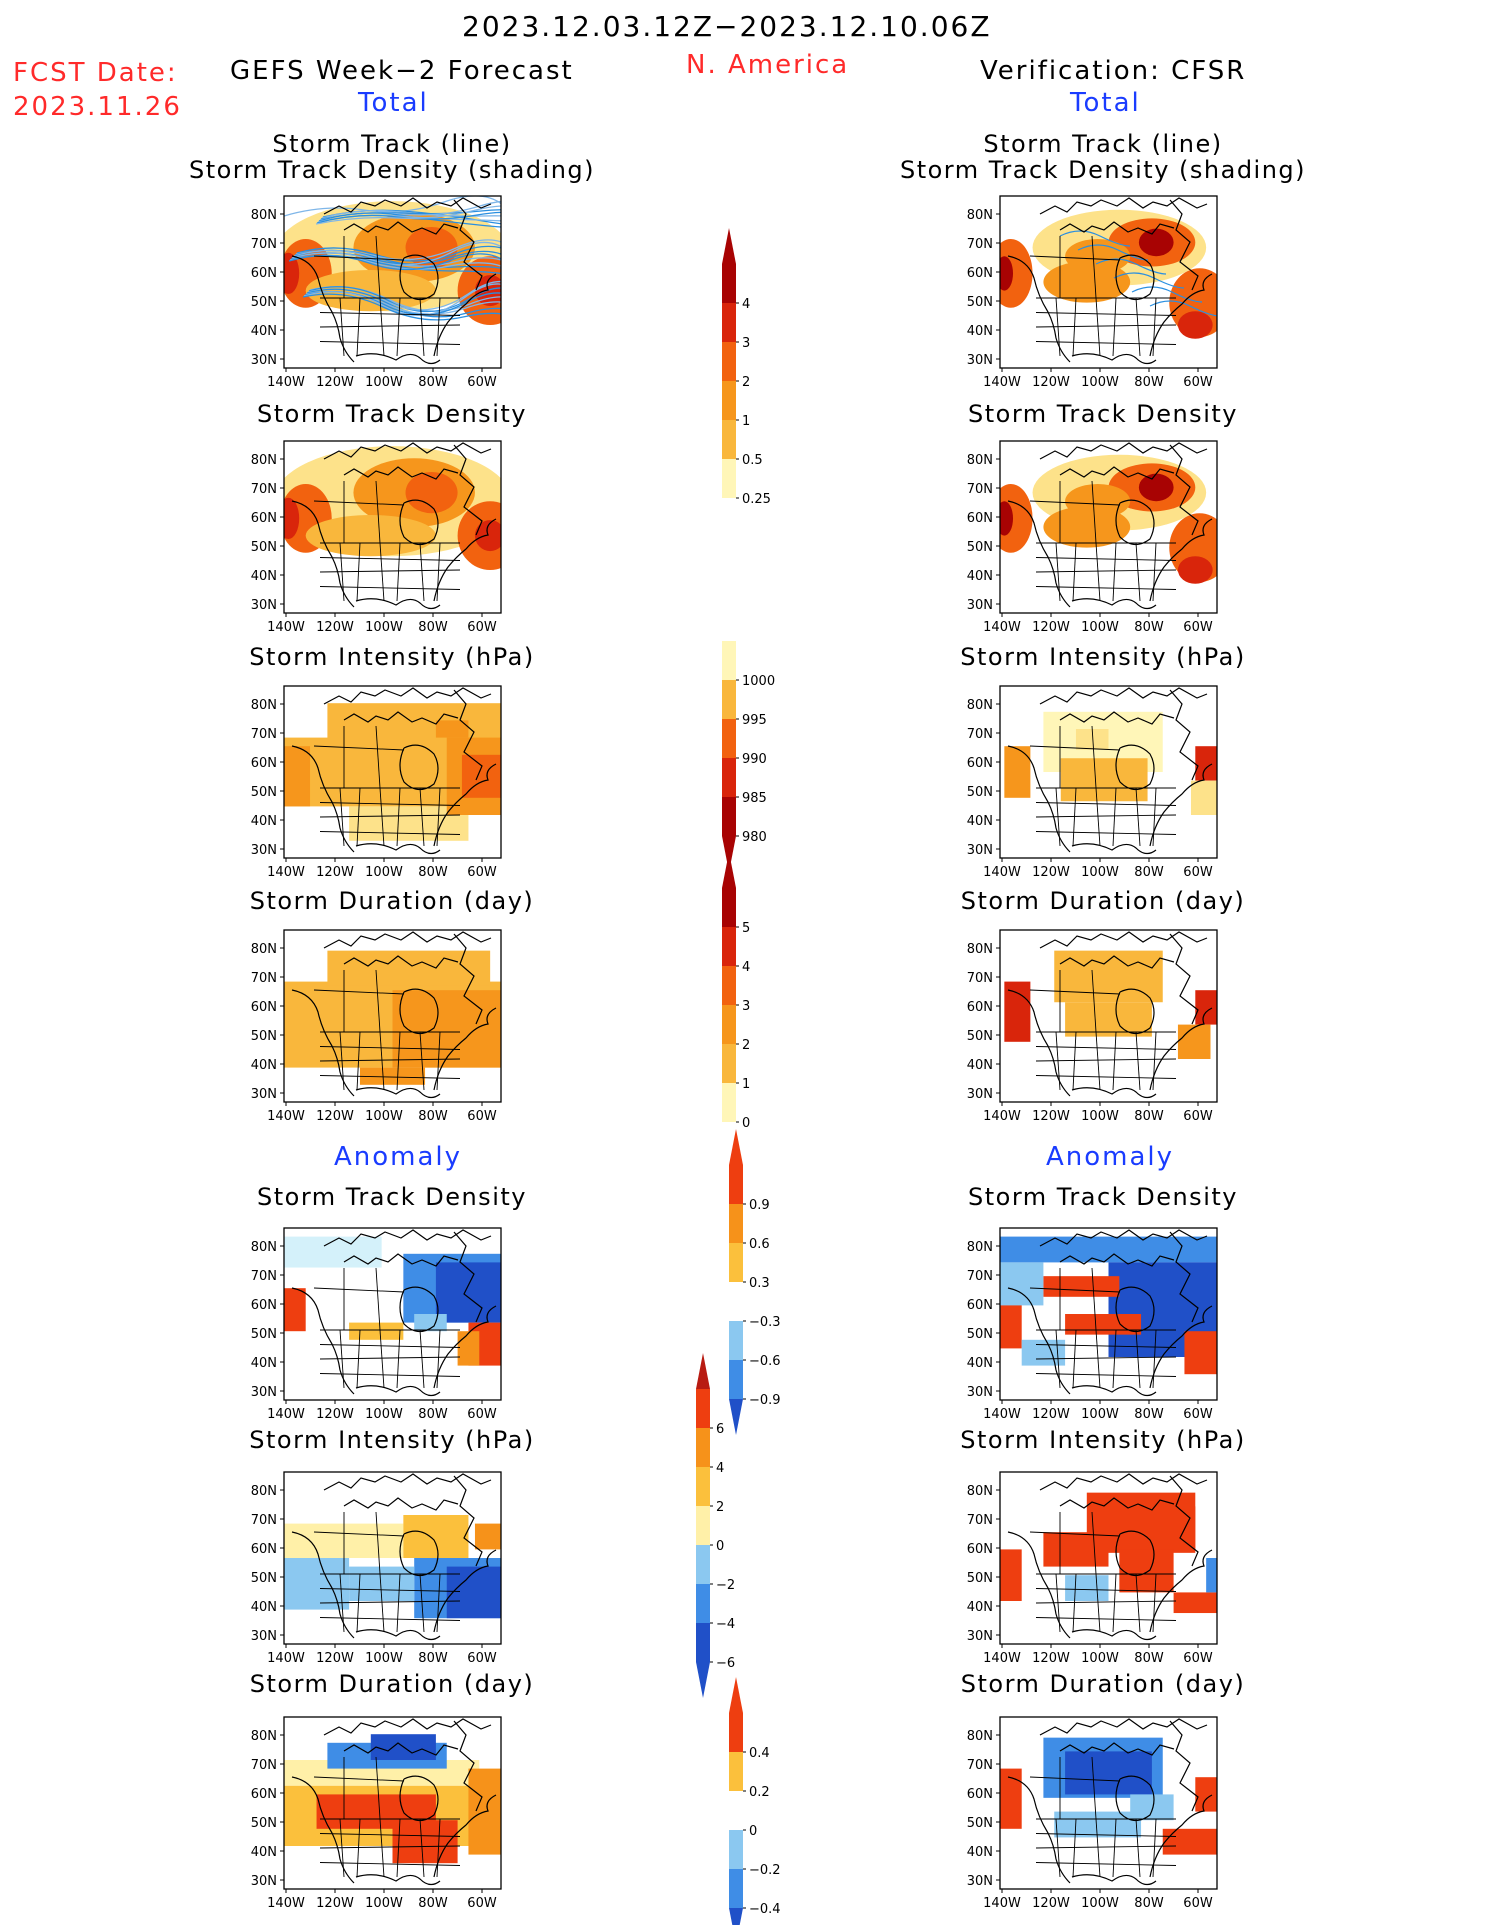  I want to click on colorbar-label: 990, so click(754, 759).